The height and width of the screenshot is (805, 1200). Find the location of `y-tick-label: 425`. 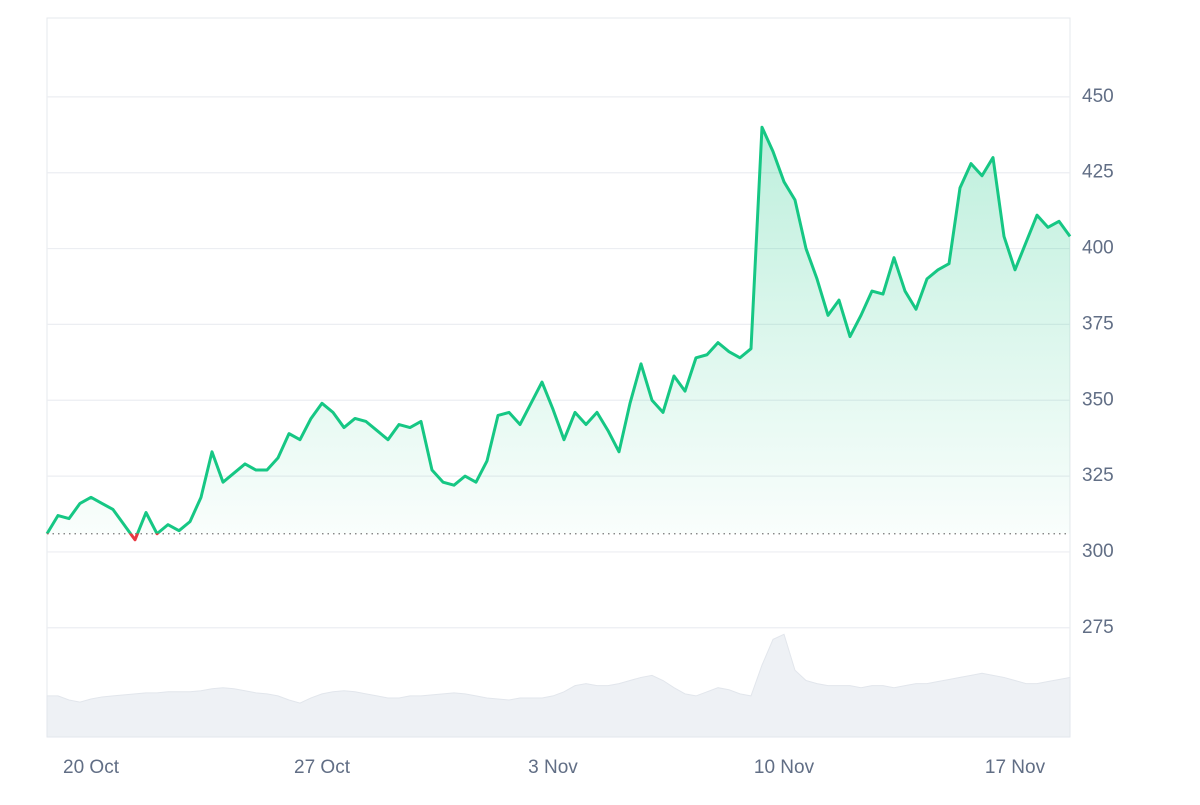

y-tick-label: 425 is located at coordinates (1098, 172).